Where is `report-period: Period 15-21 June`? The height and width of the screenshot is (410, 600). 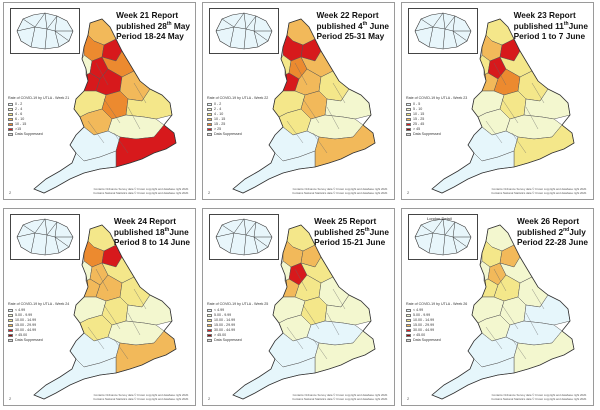
report-period: Period 15-21 June is located at coordinates (350, 242).